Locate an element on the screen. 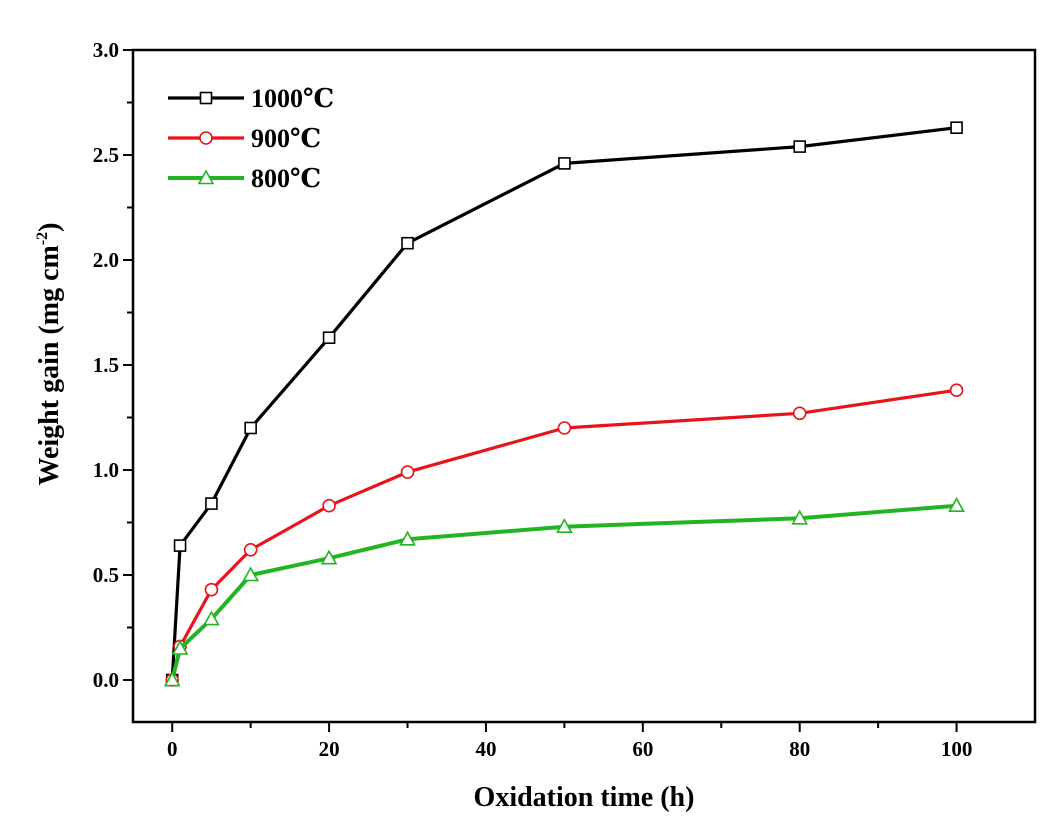 The width and height of the screenshot is (1063, 838). legend-label: 1000℃ is located at coordinates (292, 98).